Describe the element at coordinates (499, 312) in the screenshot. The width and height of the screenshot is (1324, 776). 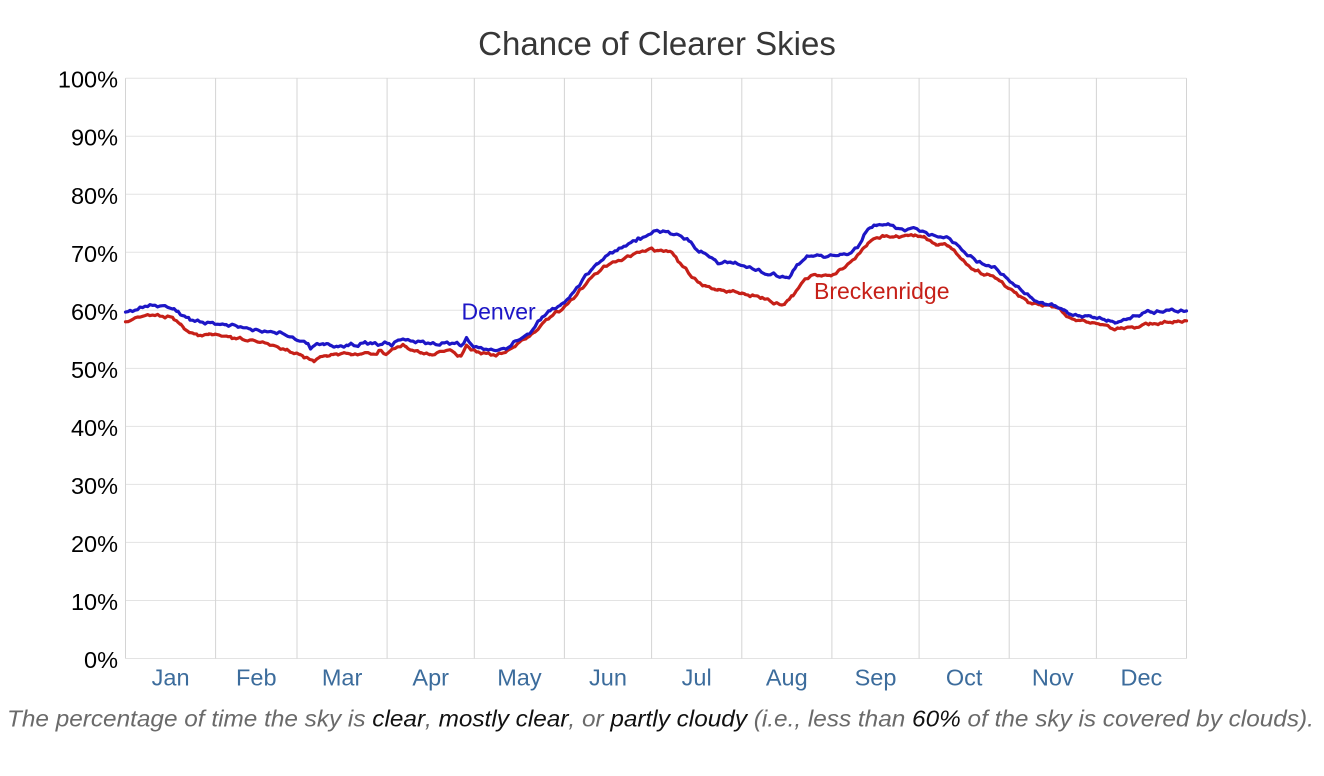
I see `svg-text: Denver` at that location.